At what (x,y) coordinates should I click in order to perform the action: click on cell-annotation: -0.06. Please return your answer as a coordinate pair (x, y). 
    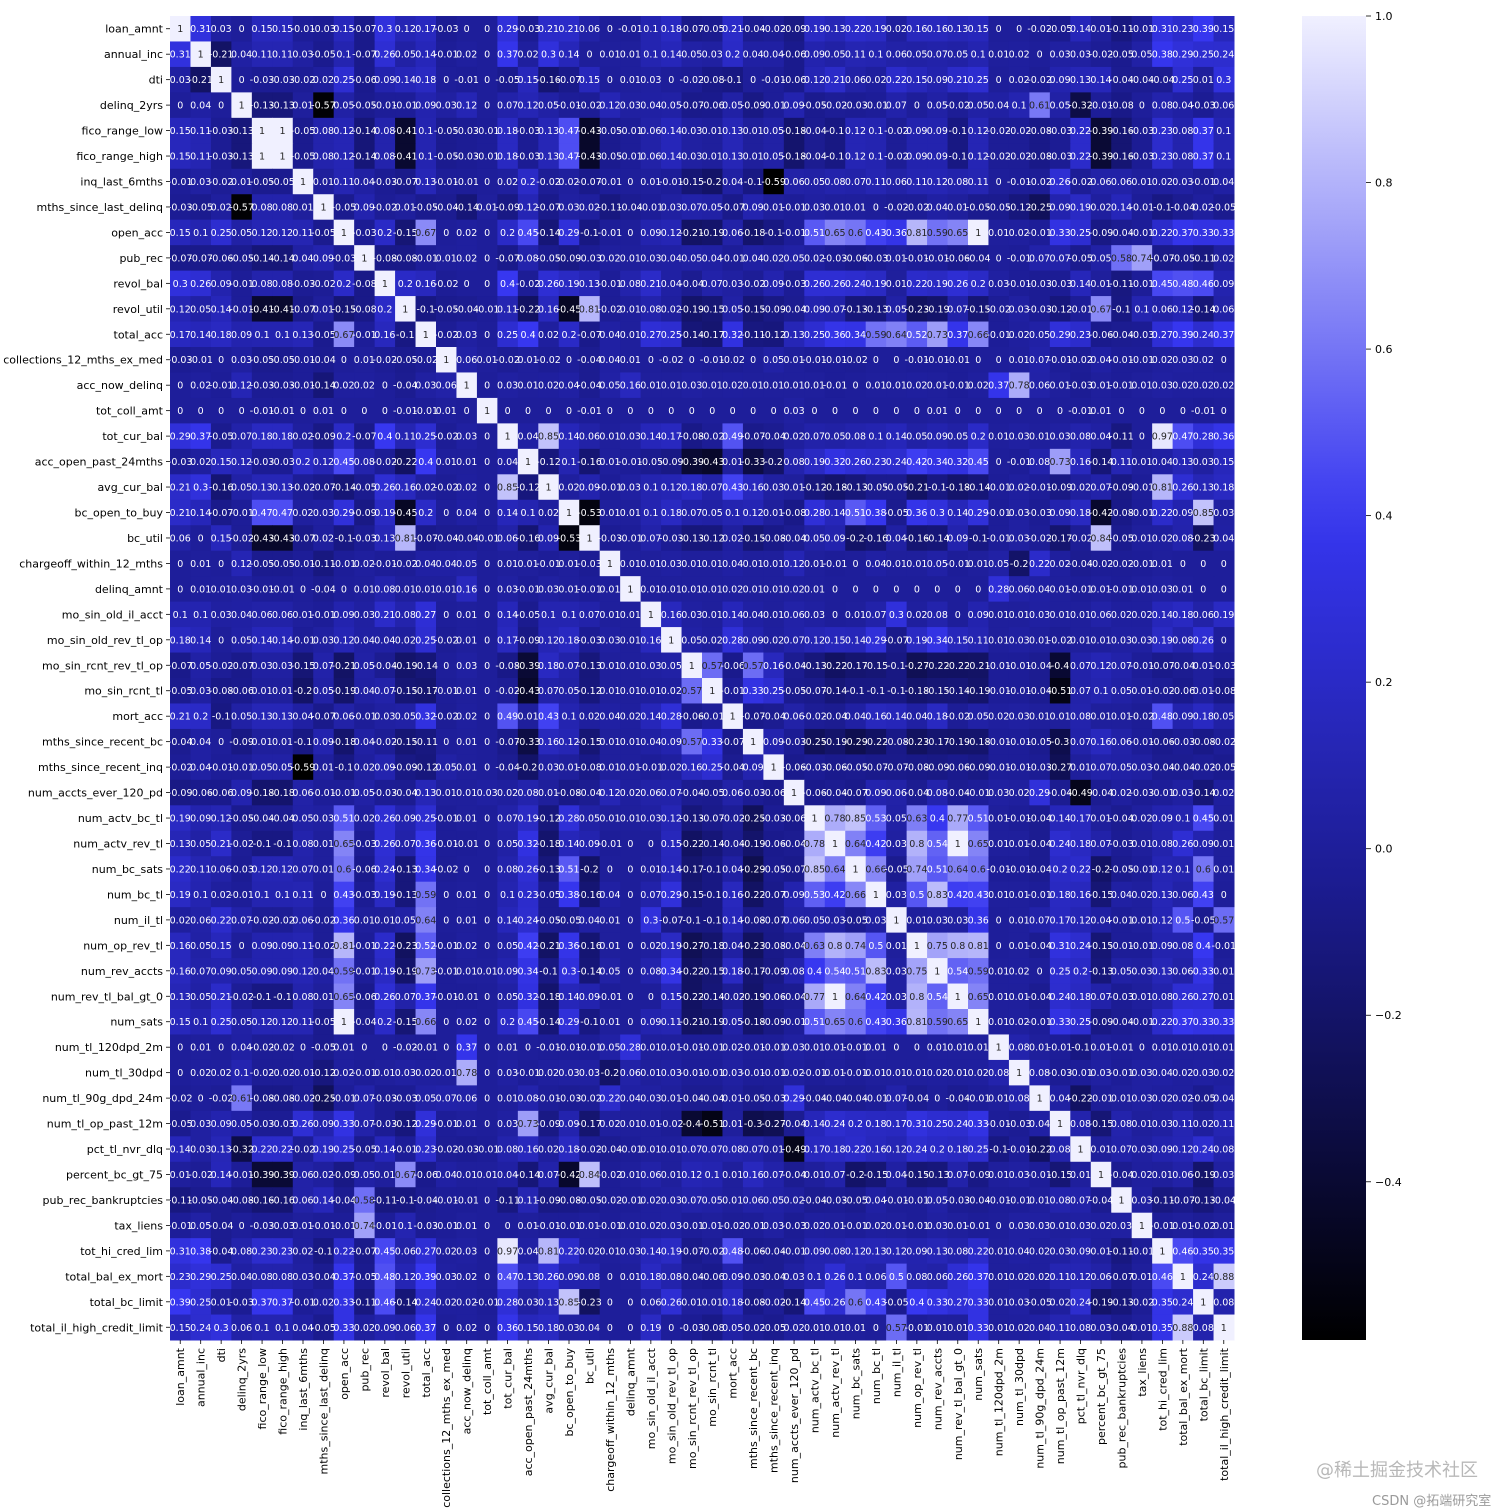
    Looking at the image, I should click on (794, 80).